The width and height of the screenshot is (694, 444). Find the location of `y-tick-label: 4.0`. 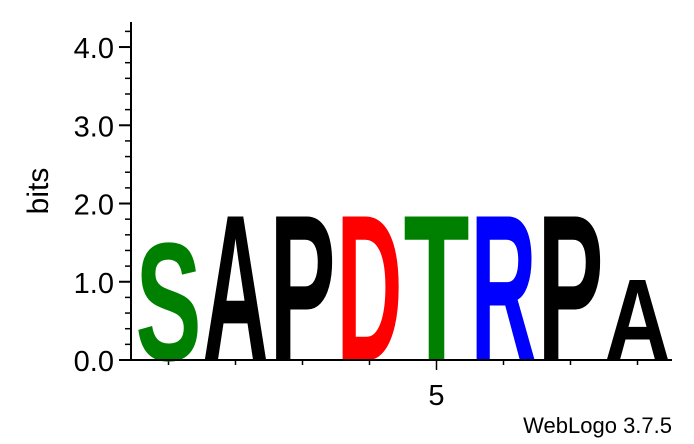

y-tick-label: 4.0 is located at coordinates (94, 49).